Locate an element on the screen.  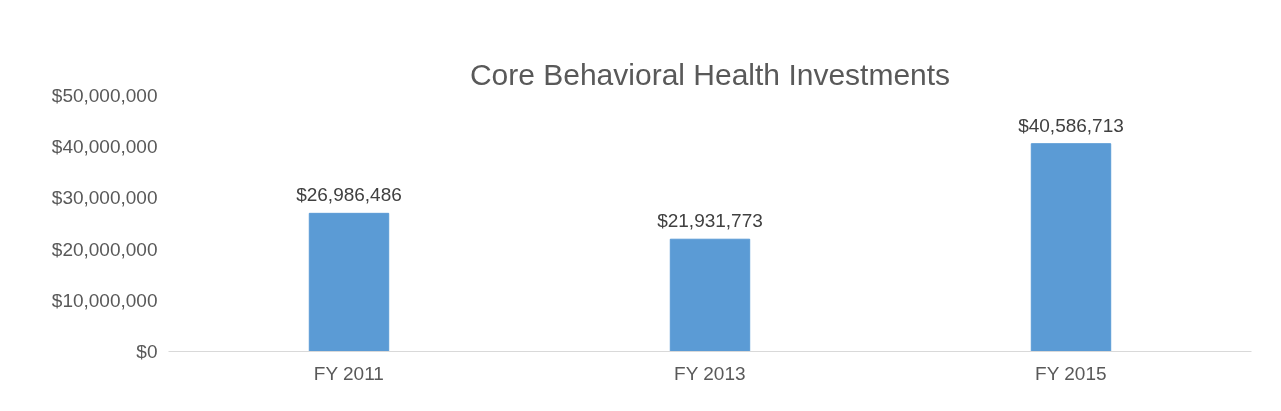
x-tick-label: FY 2011 is located at coordinates (348, 373).